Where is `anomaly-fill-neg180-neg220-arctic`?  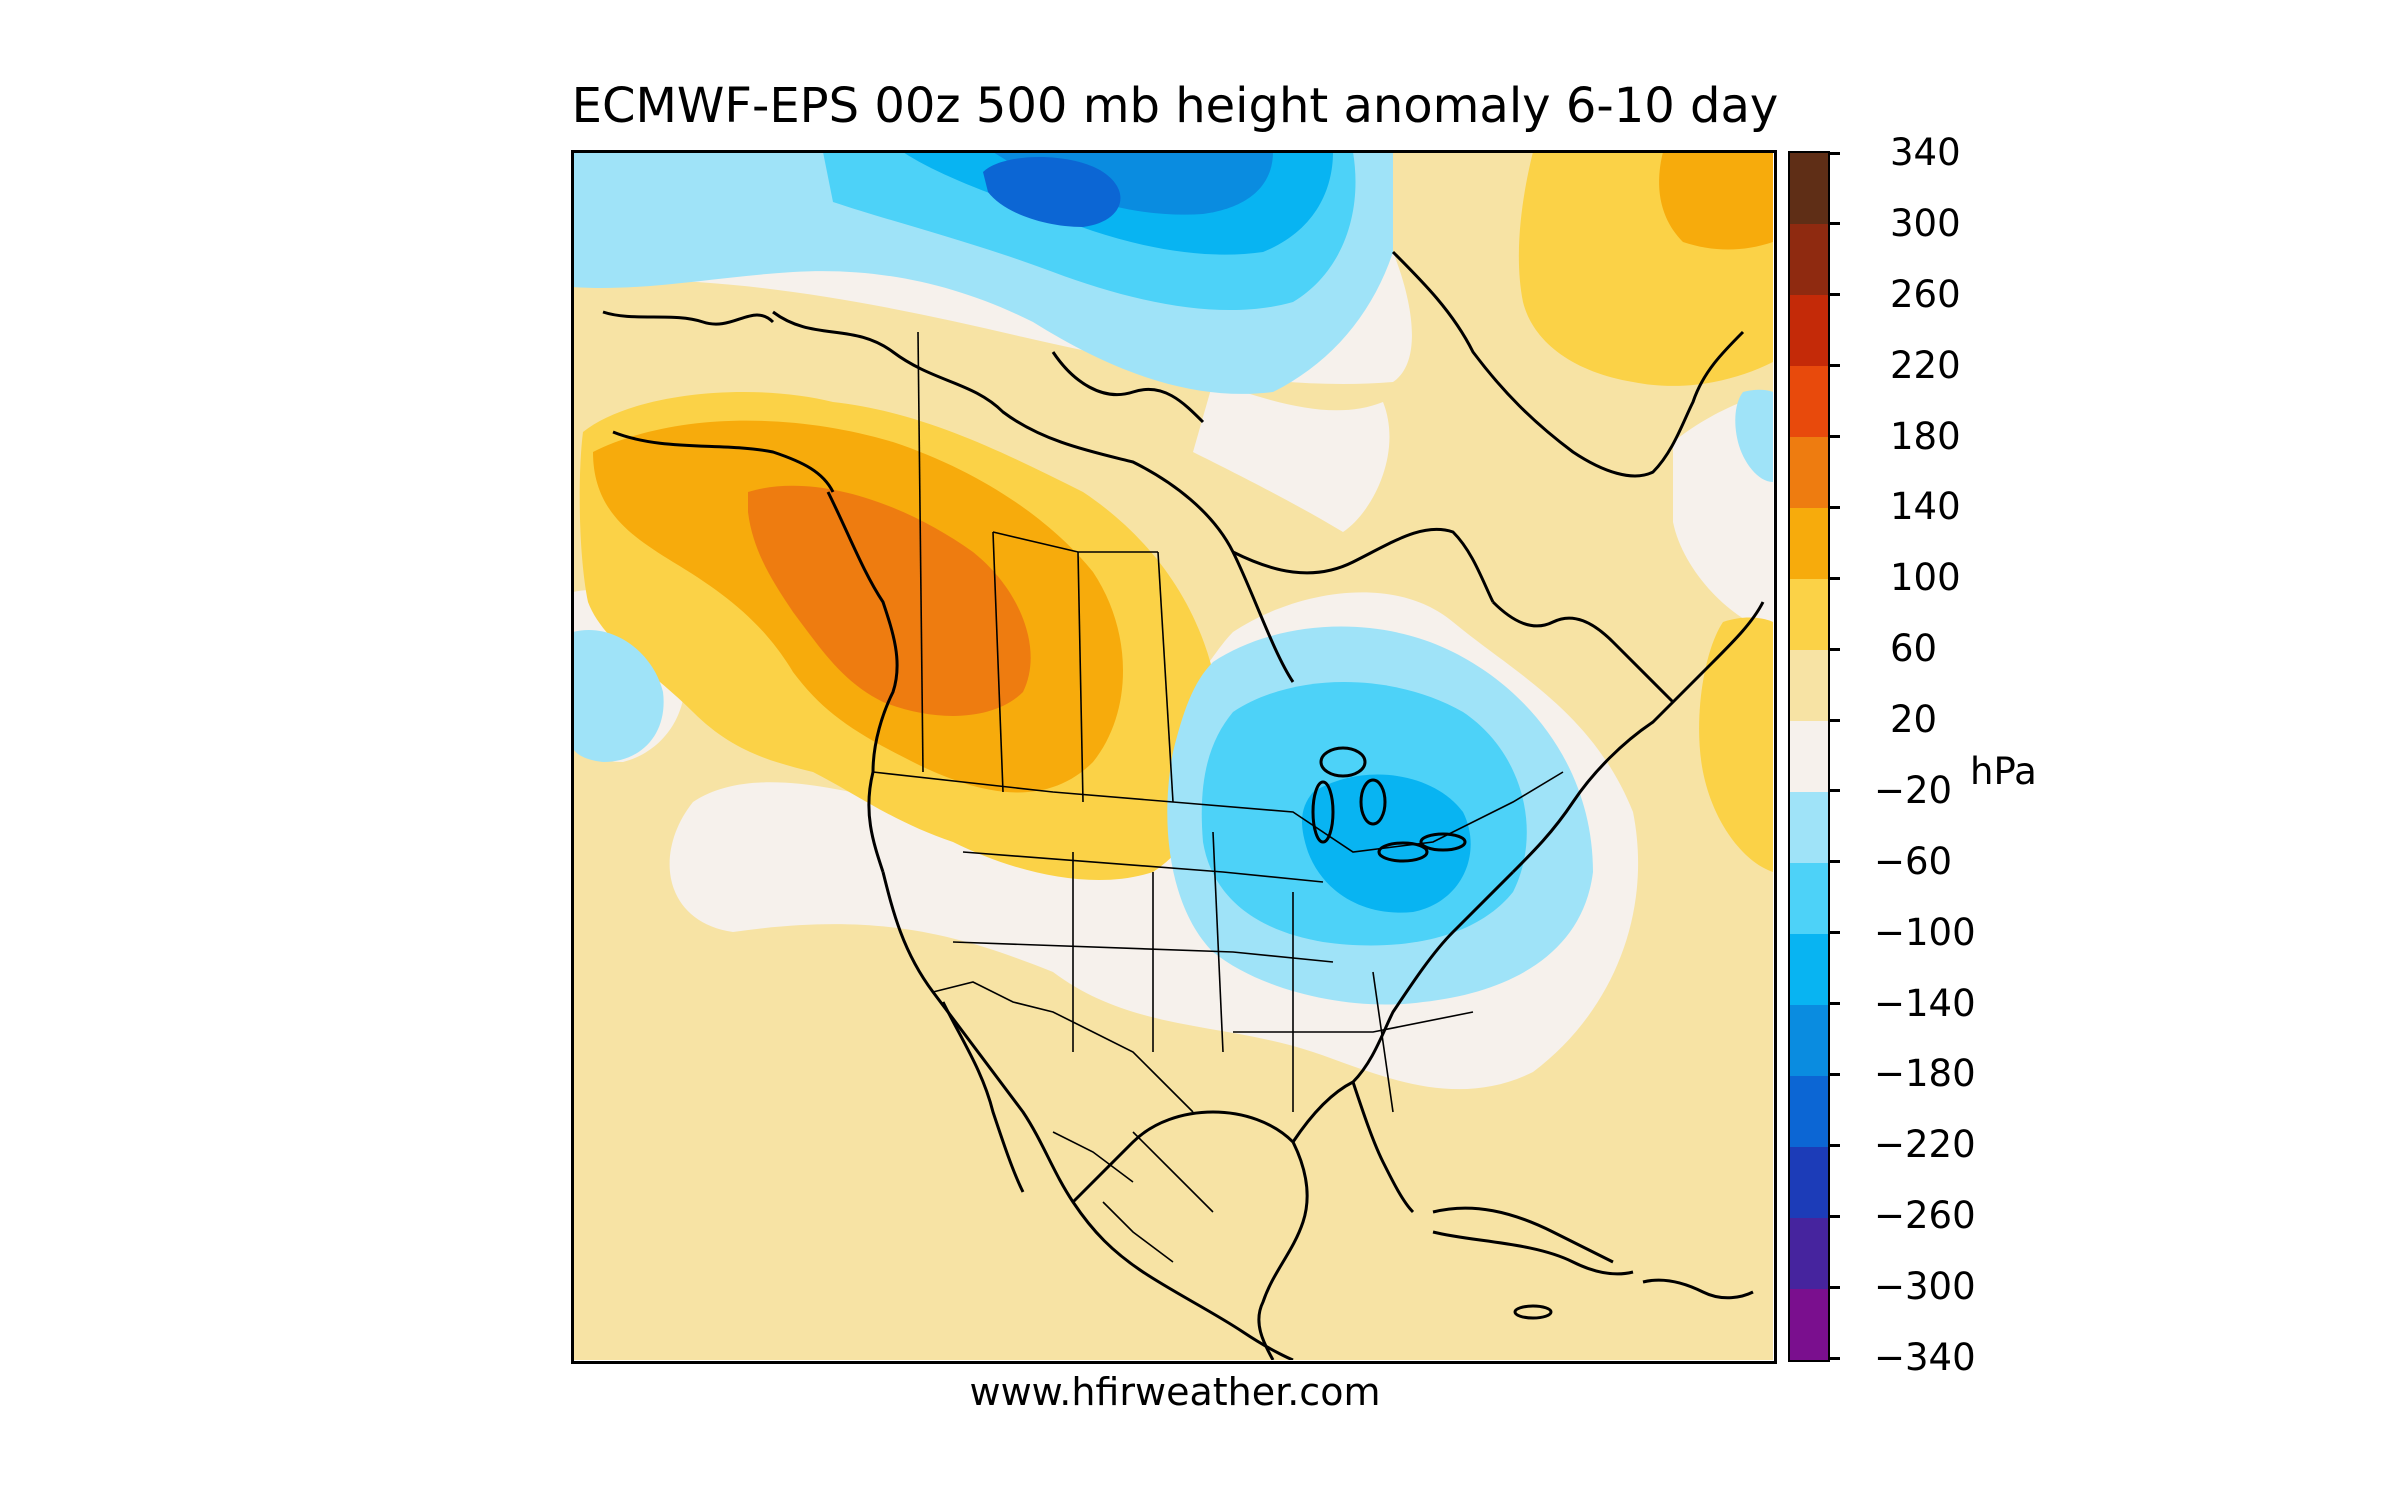 anomaly-fill-neg180-neg220-arctic is located at coordinates (1052, 192).